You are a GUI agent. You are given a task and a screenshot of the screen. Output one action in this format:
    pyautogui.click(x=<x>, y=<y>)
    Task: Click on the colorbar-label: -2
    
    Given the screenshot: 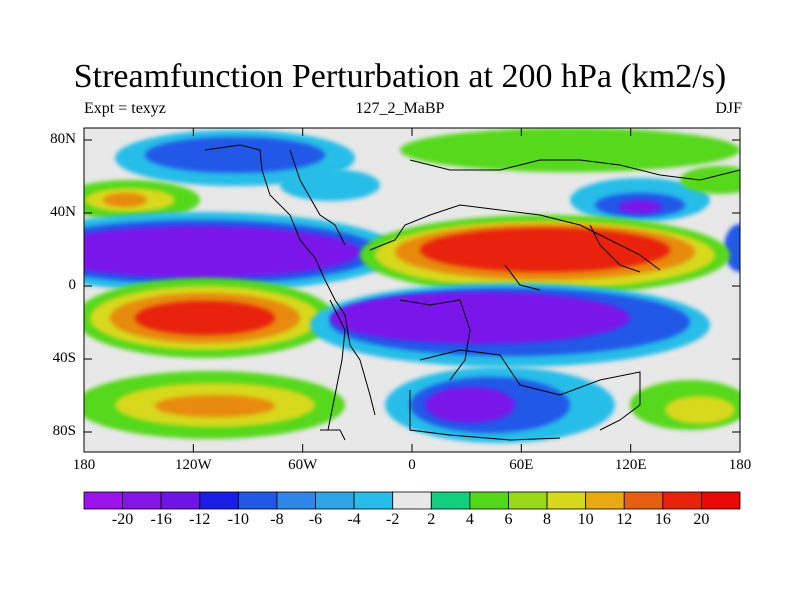 What is the action you would take?
    pyautogui.click(x=393, y=519)
    